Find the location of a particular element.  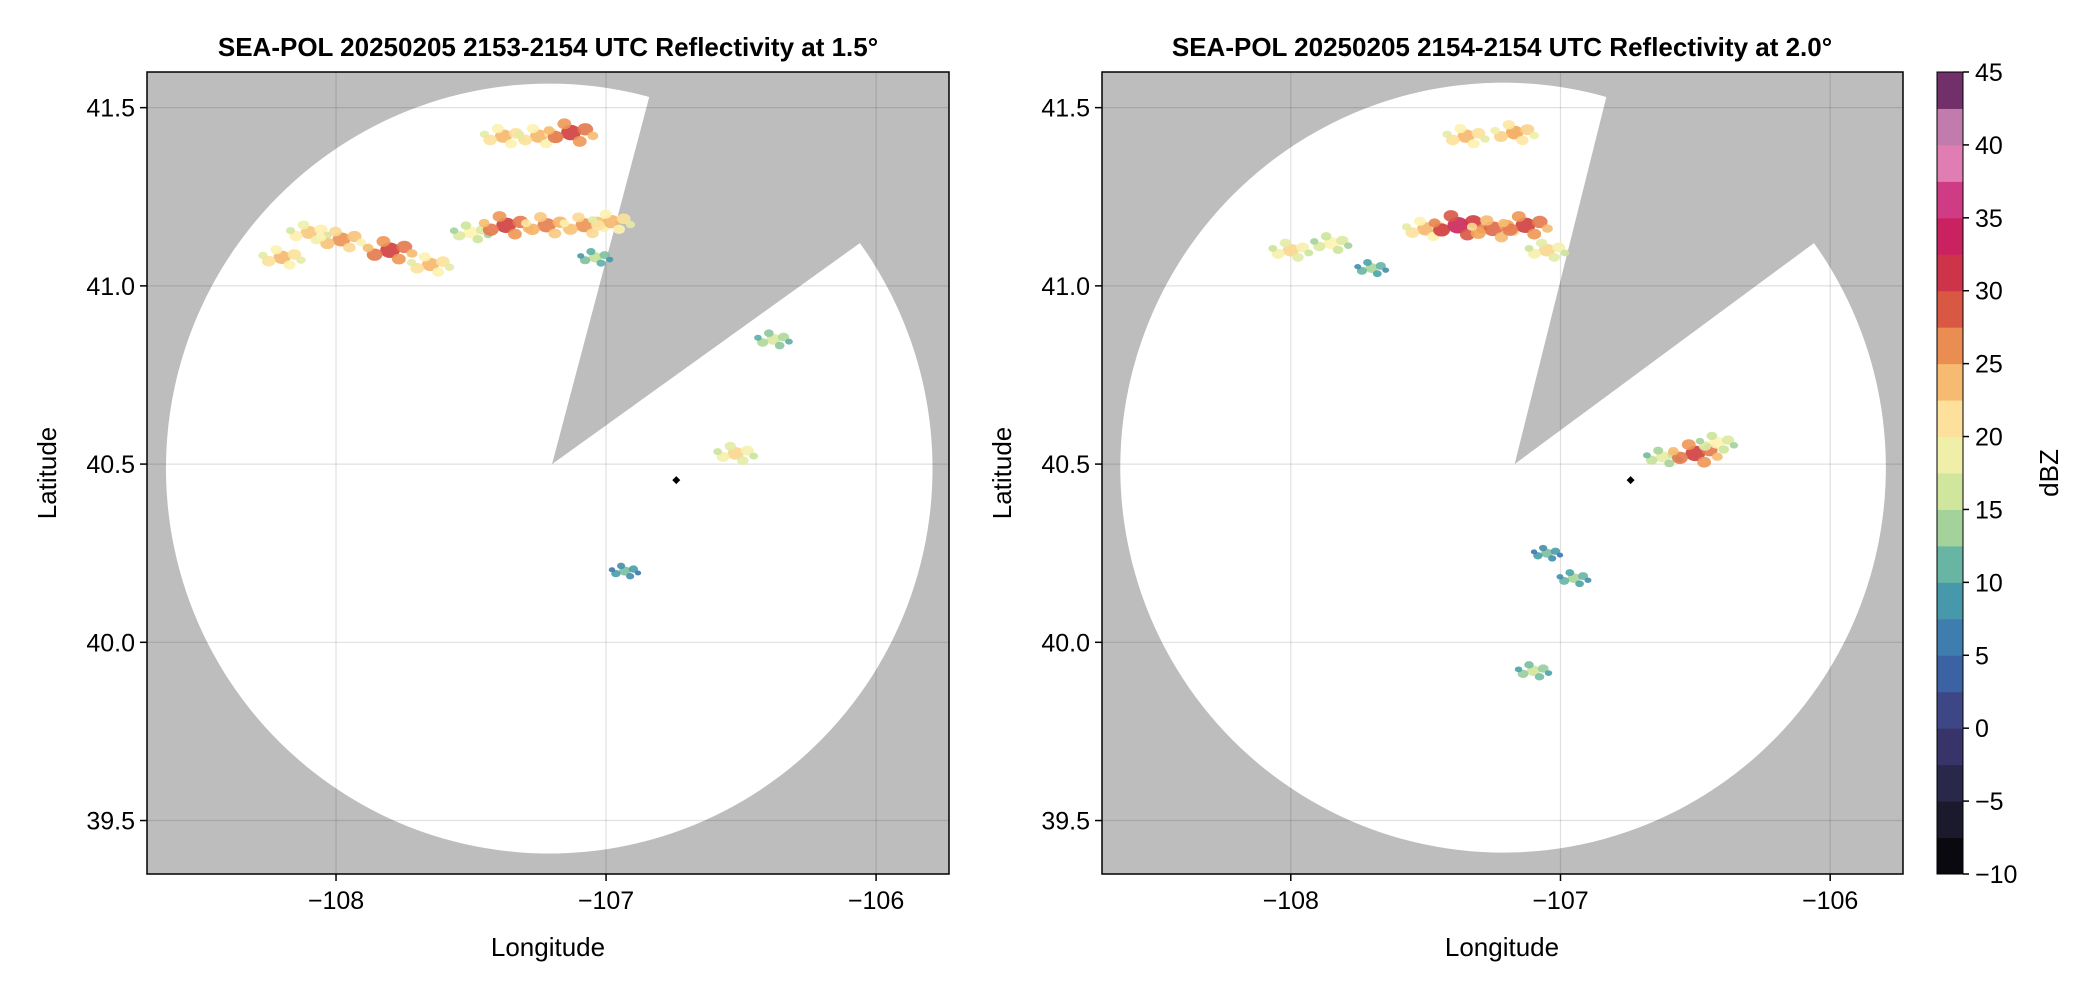

left-reflectivity-cells is located at coordinates (525, 349).